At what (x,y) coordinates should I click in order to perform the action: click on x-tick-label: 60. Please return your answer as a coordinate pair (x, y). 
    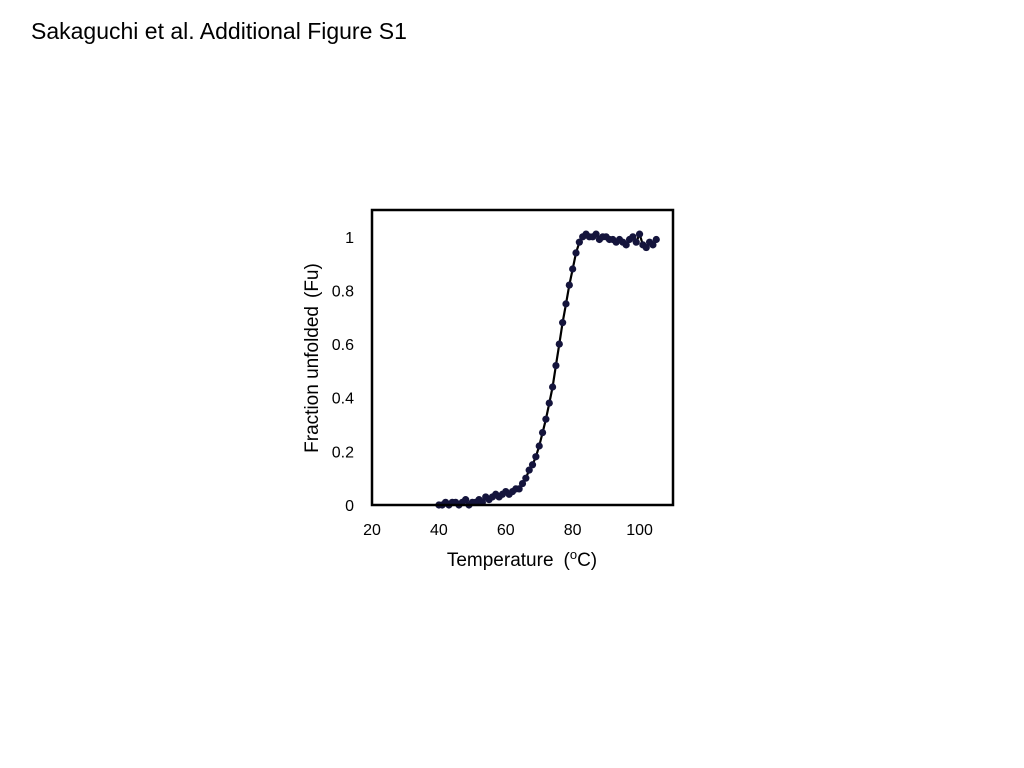
    Looking at the image, I should click on (506, 530).